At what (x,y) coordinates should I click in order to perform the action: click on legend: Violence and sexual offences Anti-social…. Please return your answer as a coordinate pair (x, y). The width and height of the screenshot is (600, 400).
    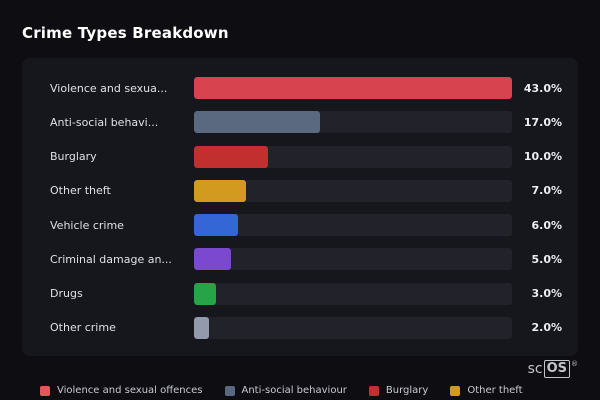
    Looking at the image, I should click on (320, 390).